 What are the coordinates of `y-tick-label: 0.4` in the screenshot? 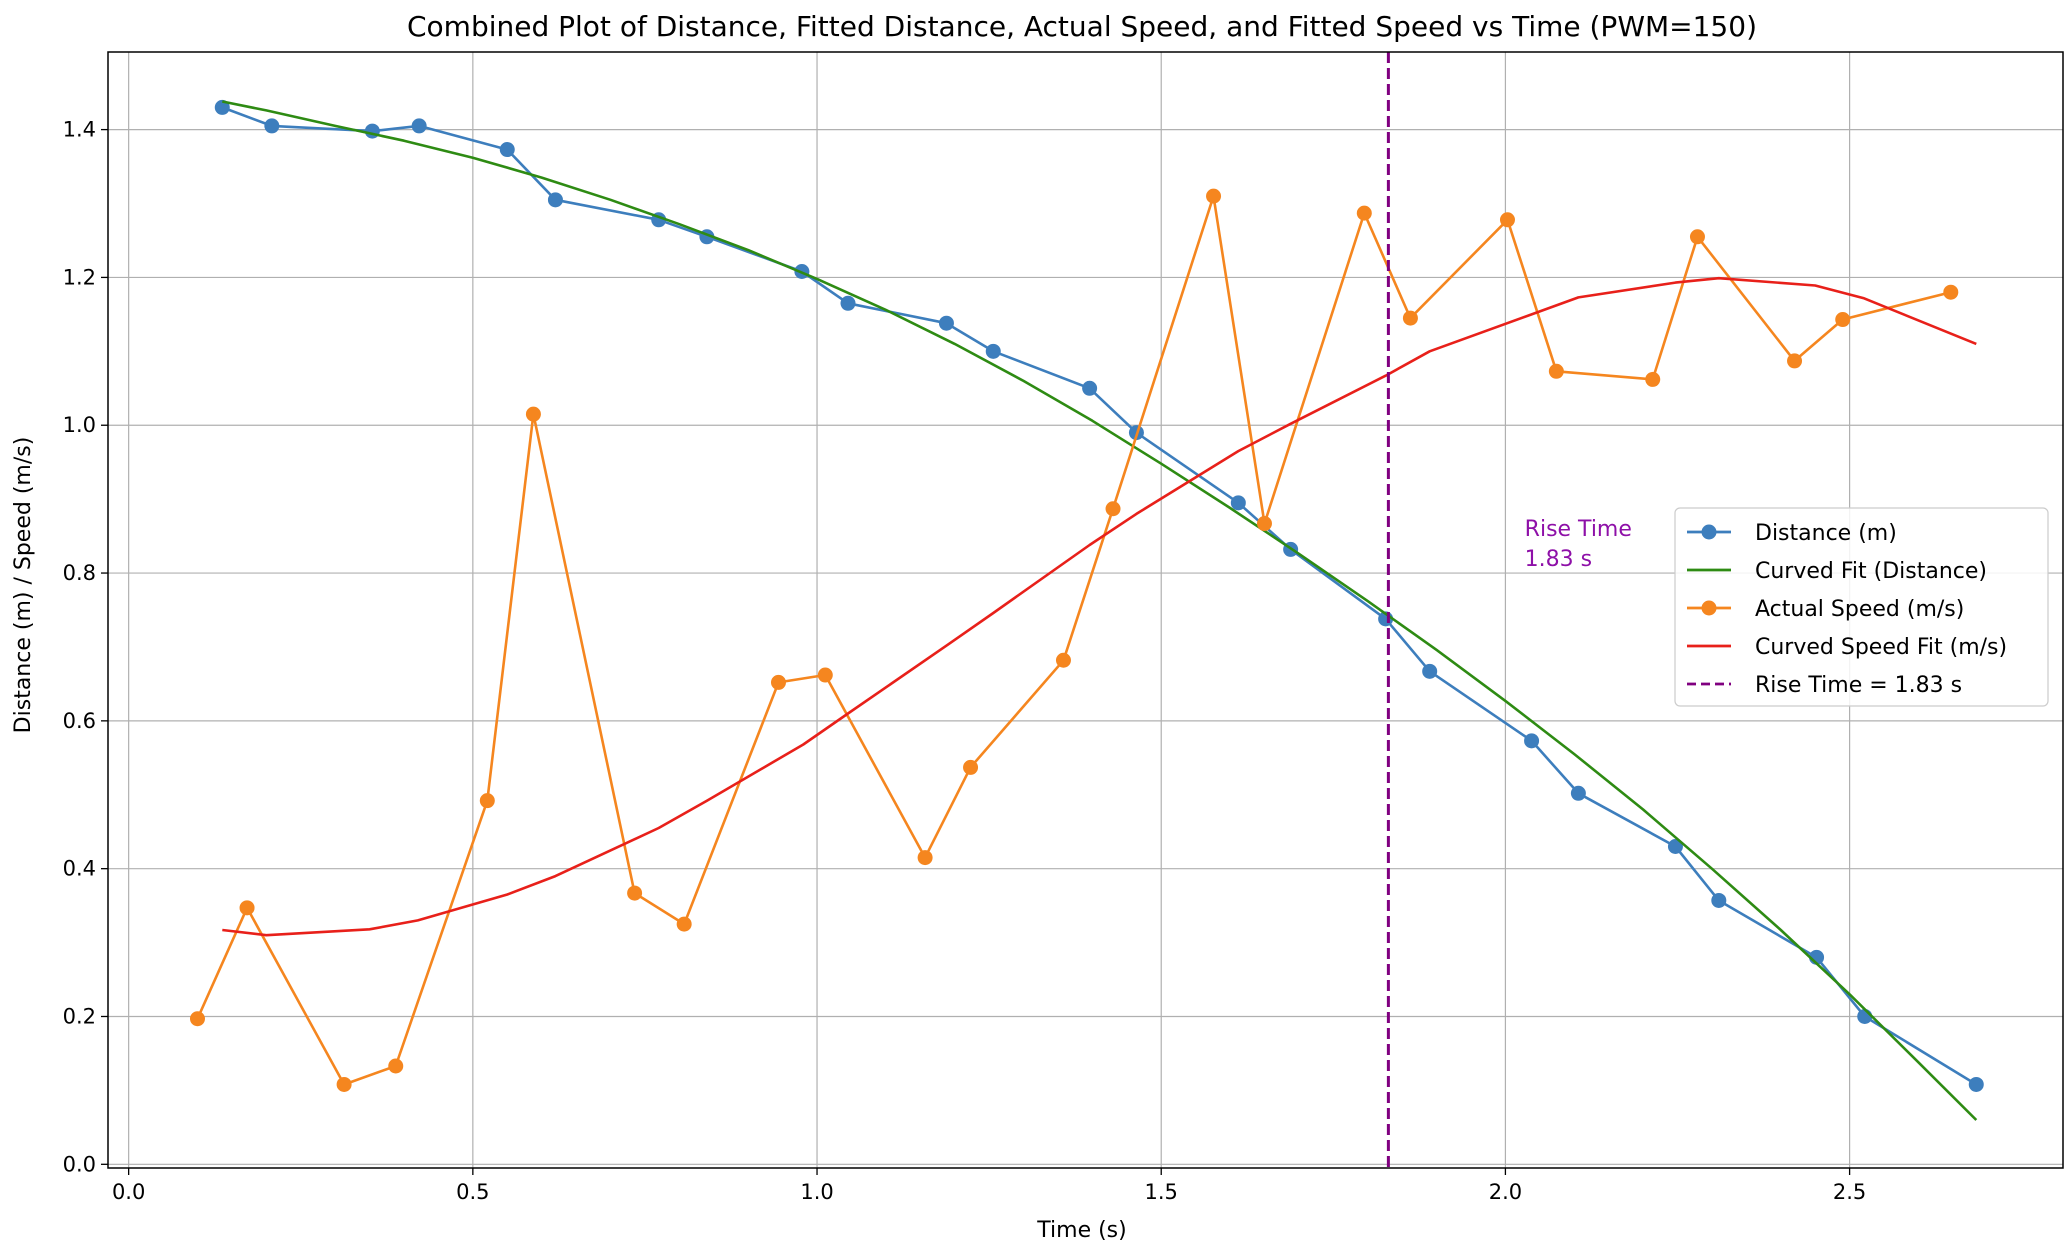 It's located at (79, 869).